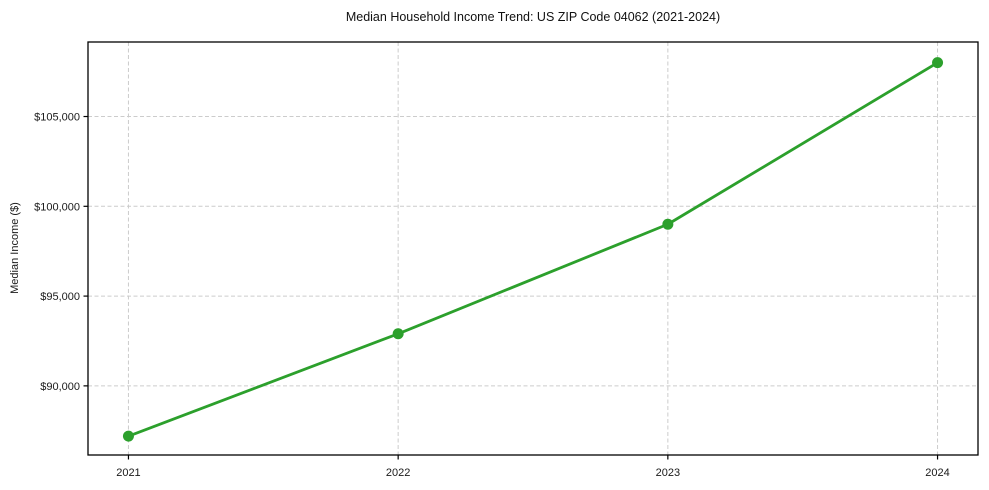 This screenshot has height=490, width=989. I want to click on y-tick-label: $100,000, so click(57, 207).